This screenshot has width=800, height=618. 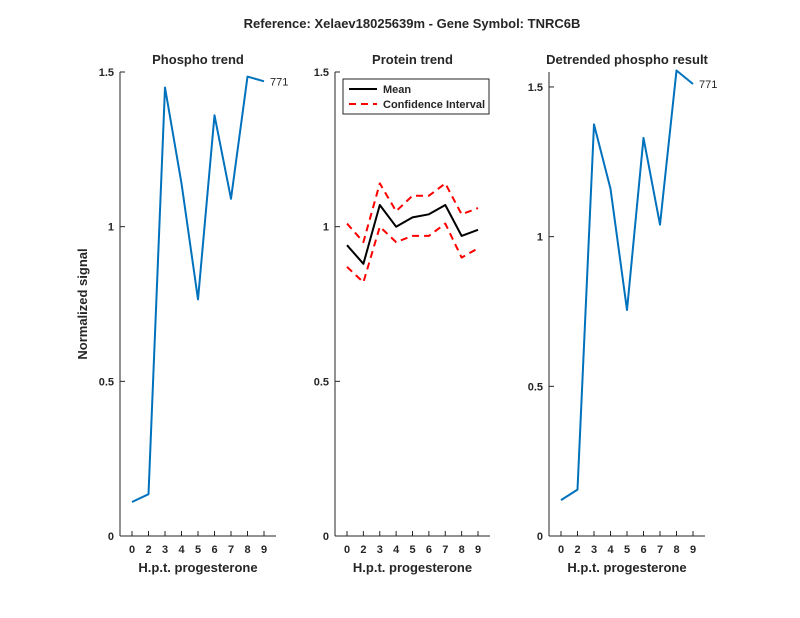 I want to click on panel-title: Phospho trend, so click(x=198, y=59).